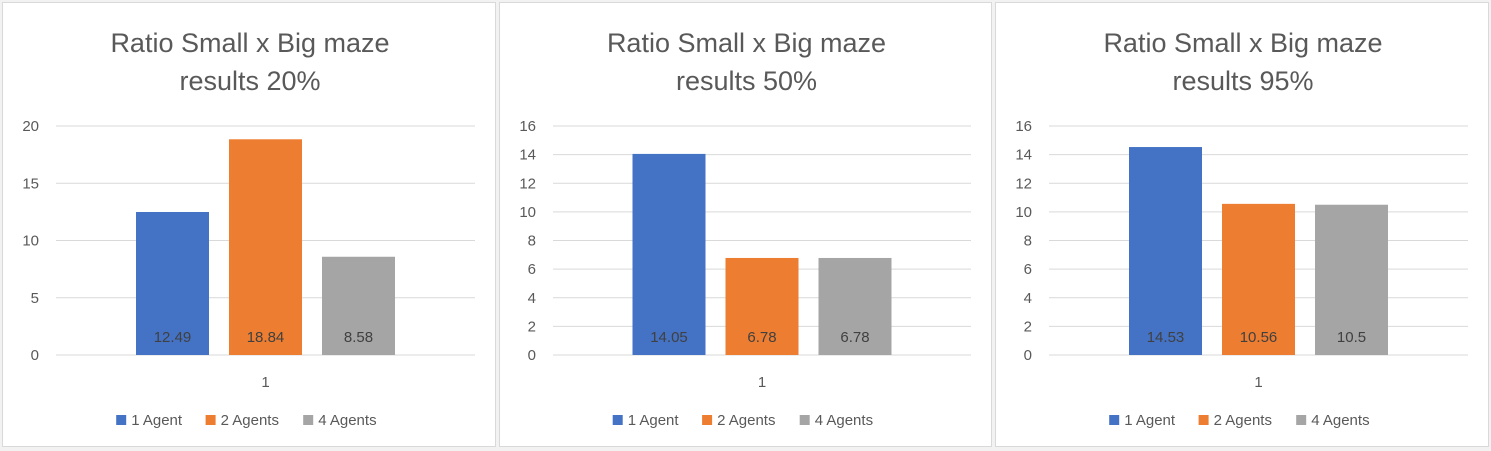  I want to click on bar-data-label: 14.05, so click(669, 337).